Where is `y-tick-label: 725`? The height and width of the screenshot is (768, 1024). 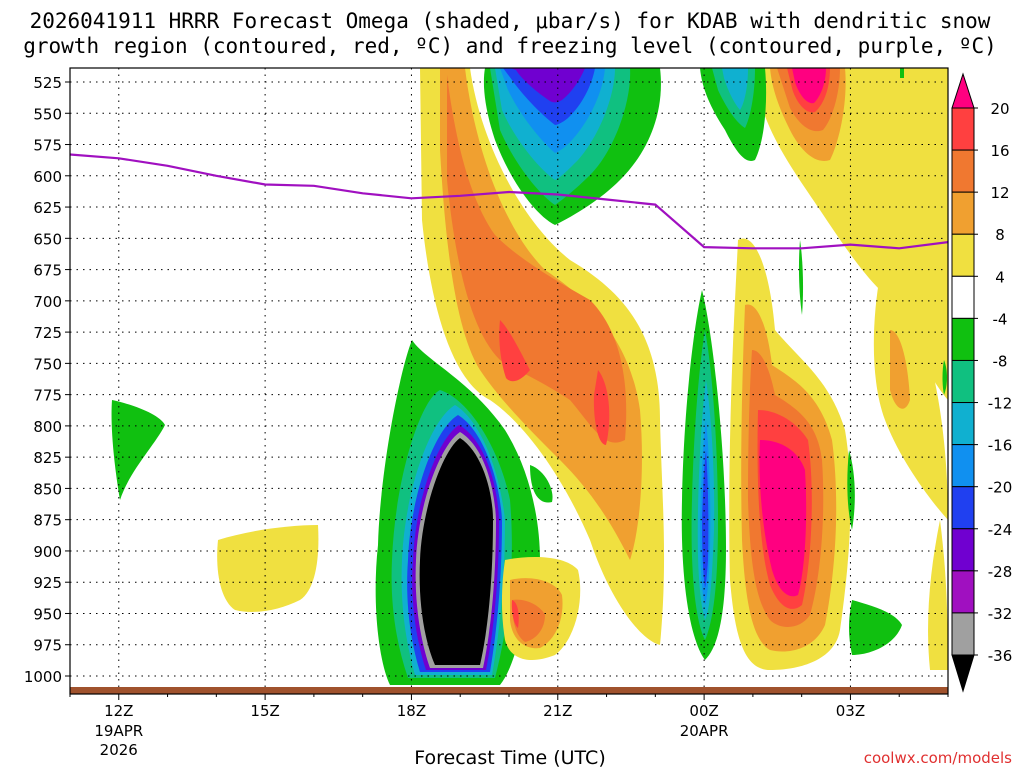
y-tick-label: 725 is located at coordinates (47, 333).